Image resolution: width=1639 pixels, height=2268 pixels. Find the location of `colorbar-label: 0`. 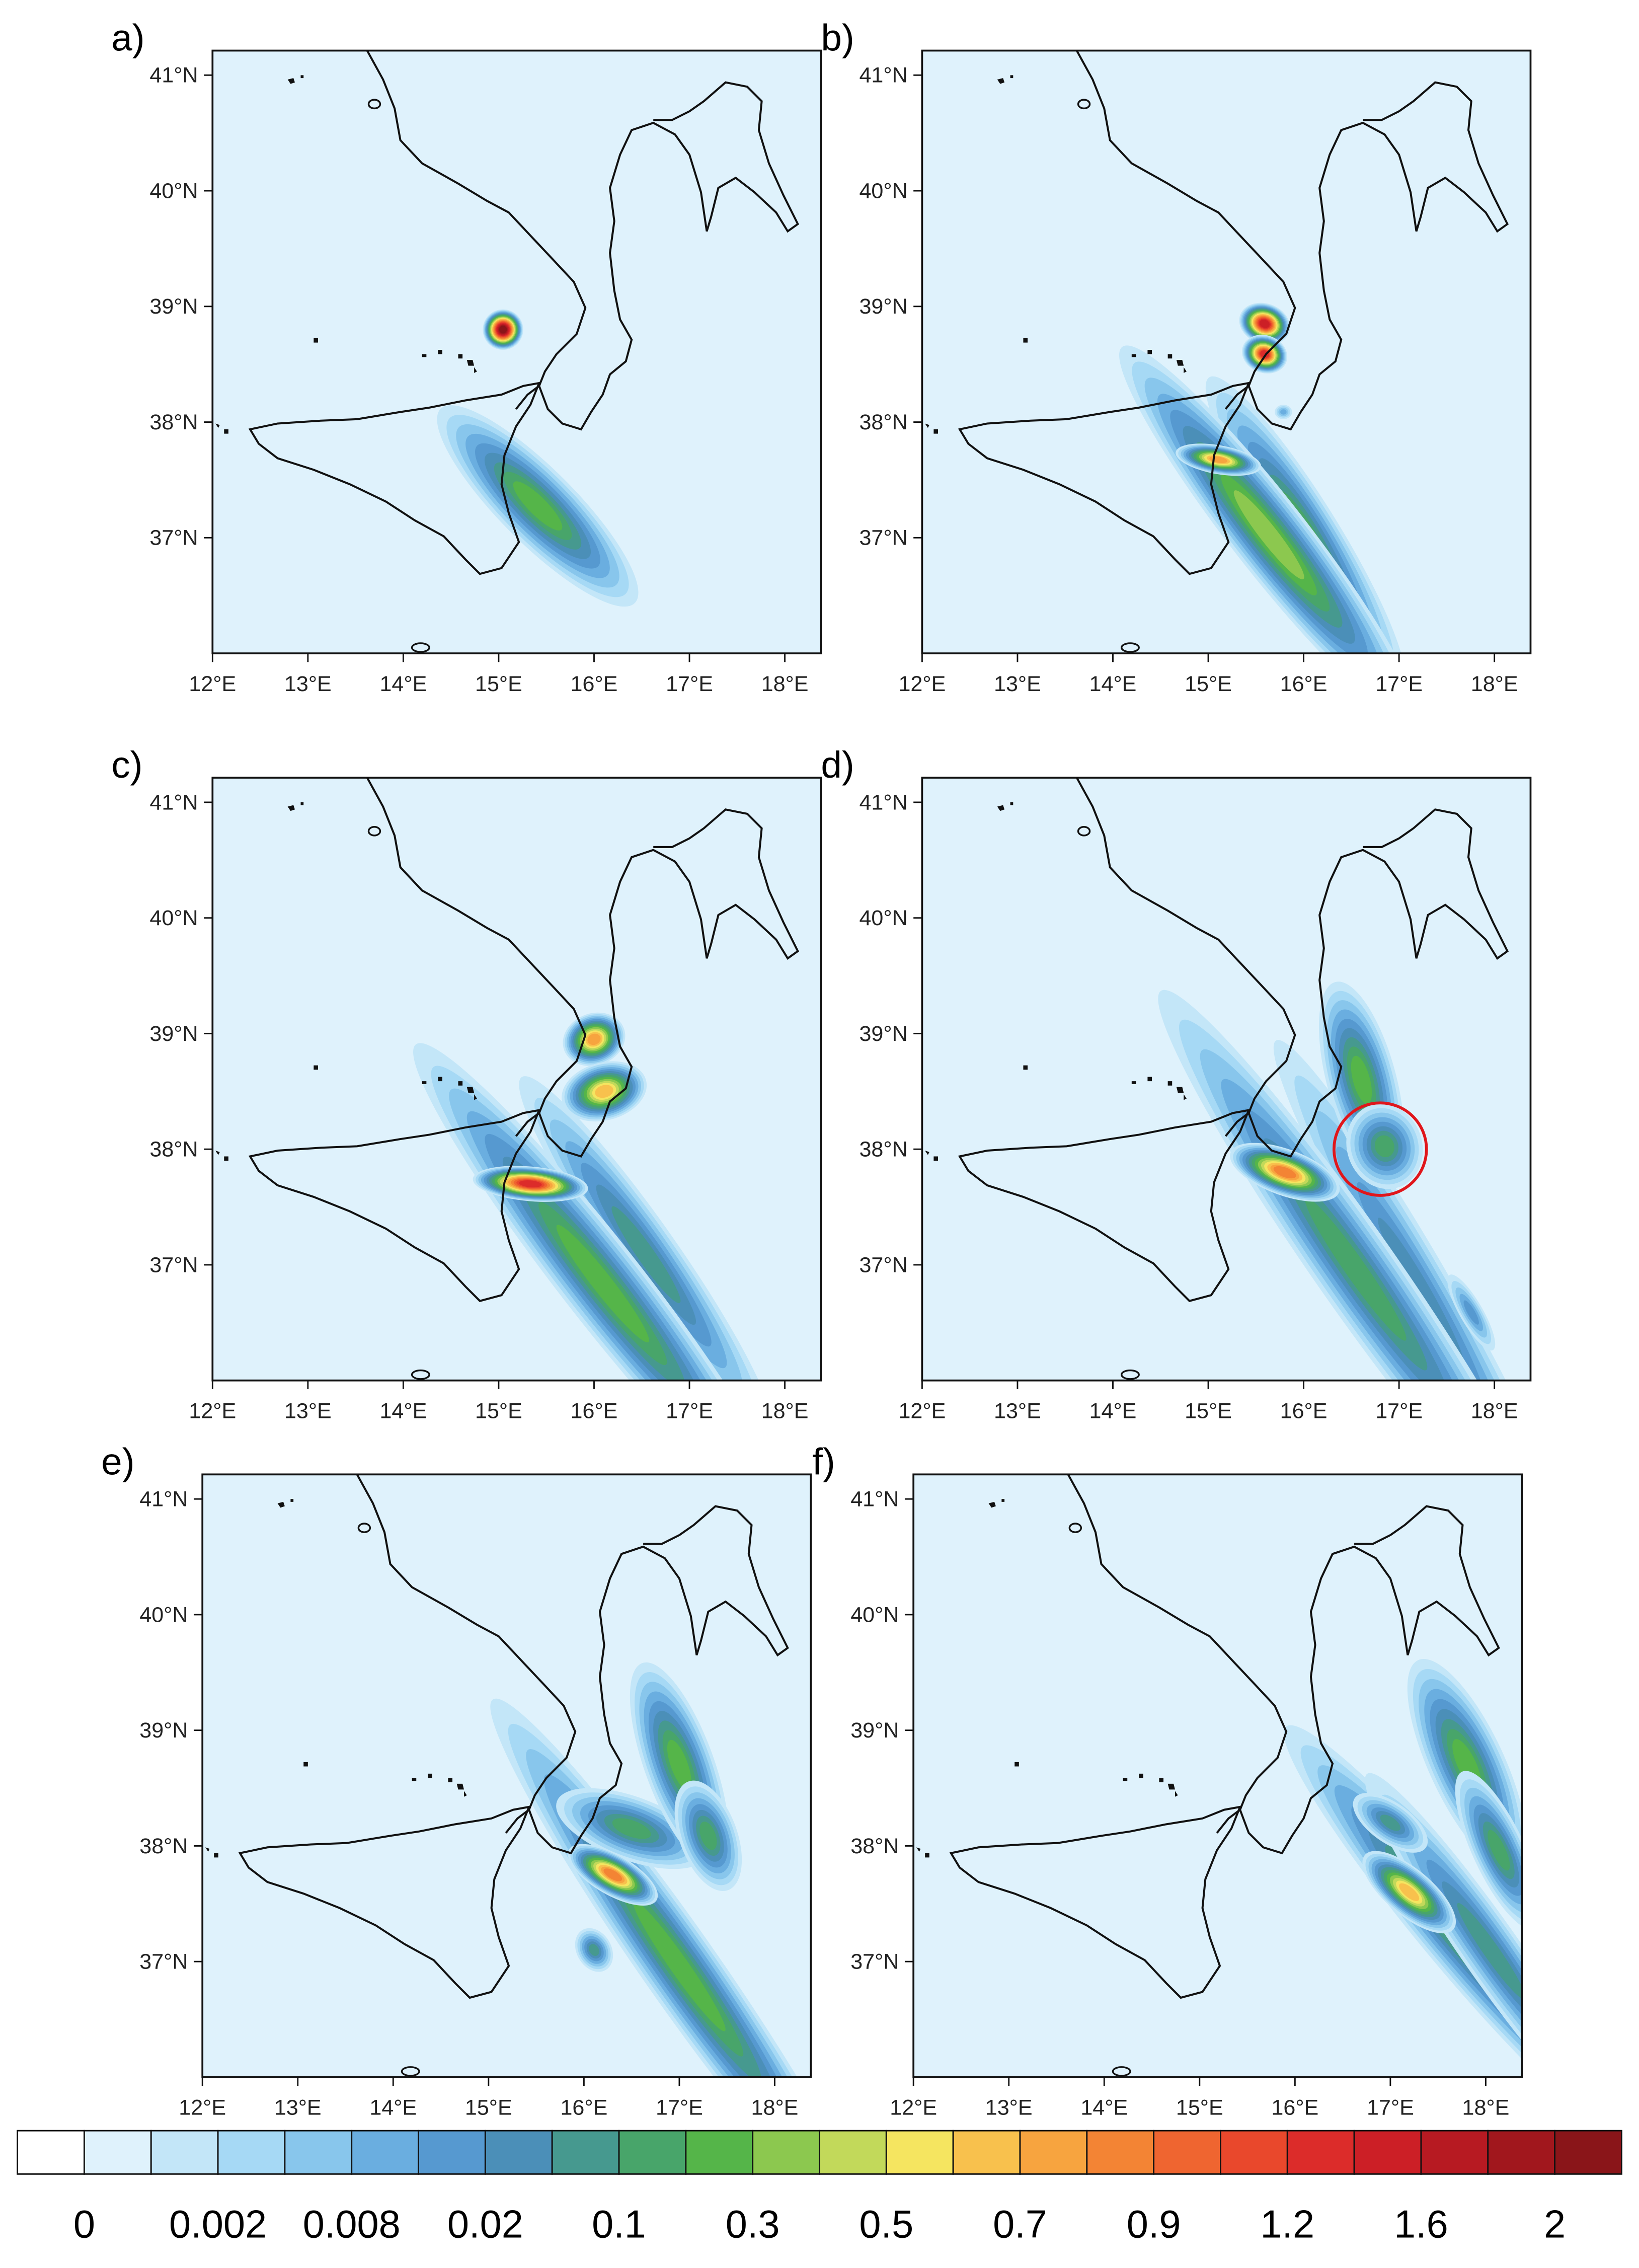

colorbar-label: 0 is located at coordinates (84, 2224).